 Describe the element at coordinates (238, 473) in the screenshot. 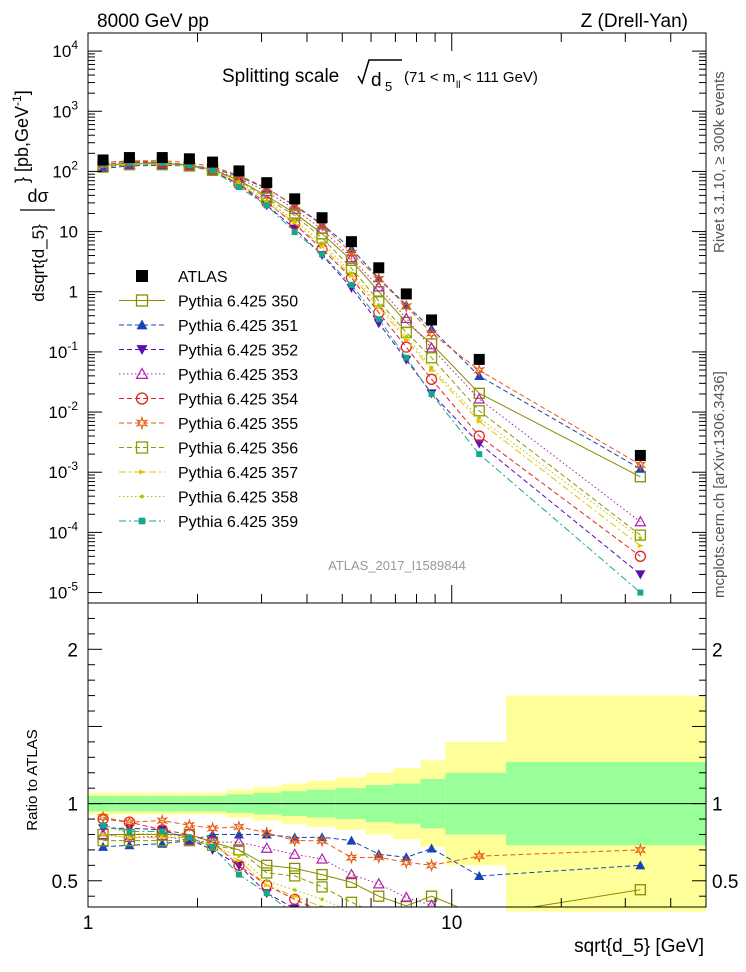

I see `legend-label-8: Pythia 6.425 357` at that location.